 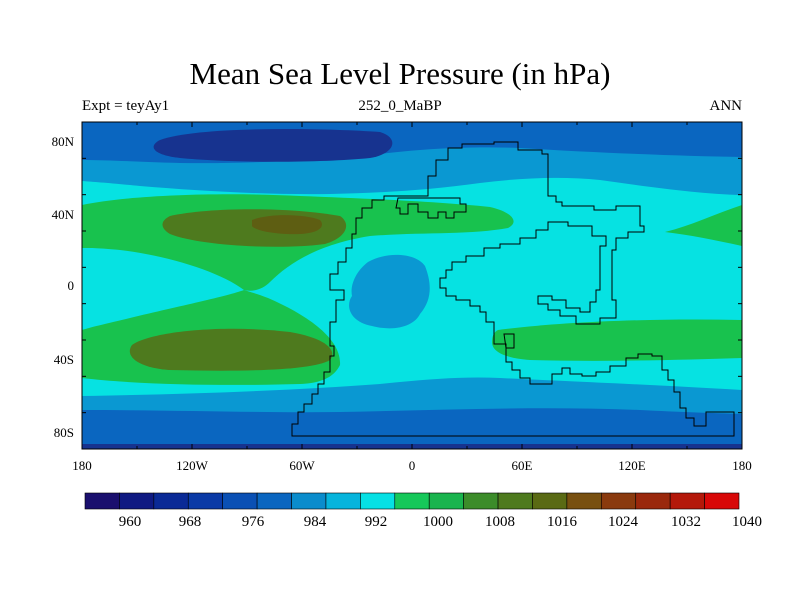 What do you see at coordinates (253, 522) in the screenshot?
I see `colorbar-label: 976` at bounding box center [253, 522].